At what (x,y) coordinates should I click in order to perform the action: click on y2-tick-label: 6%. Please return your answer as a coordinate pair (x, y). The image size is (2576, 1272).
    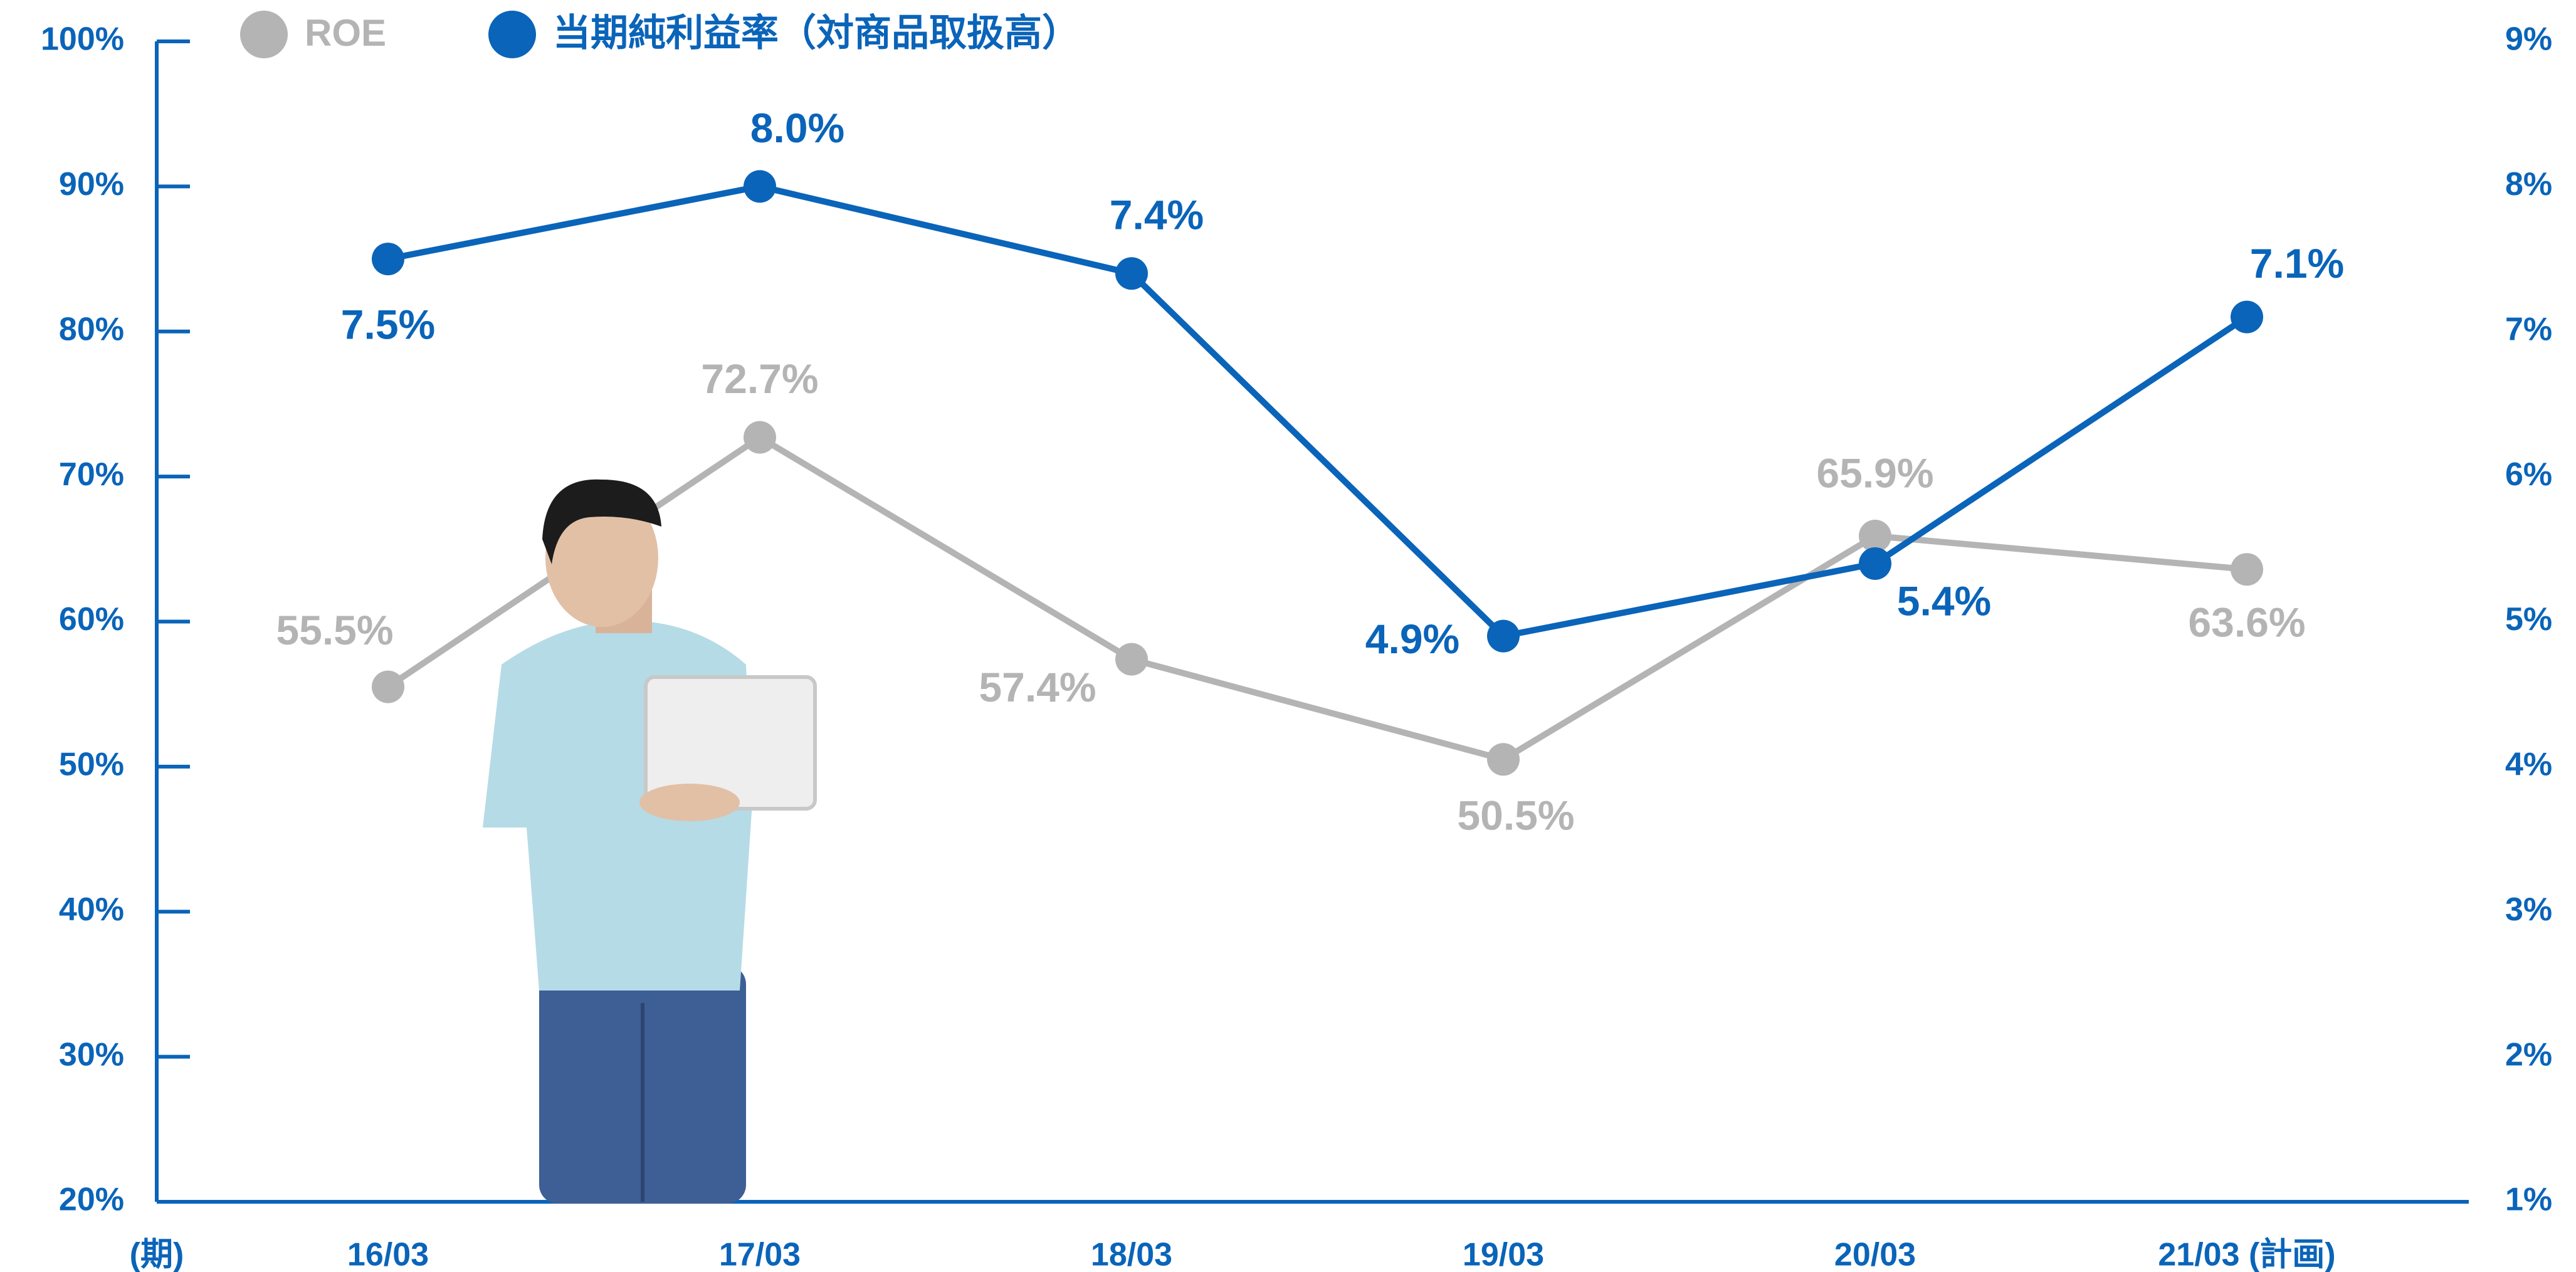
    Looking at the image, I should click on (2528, 474).